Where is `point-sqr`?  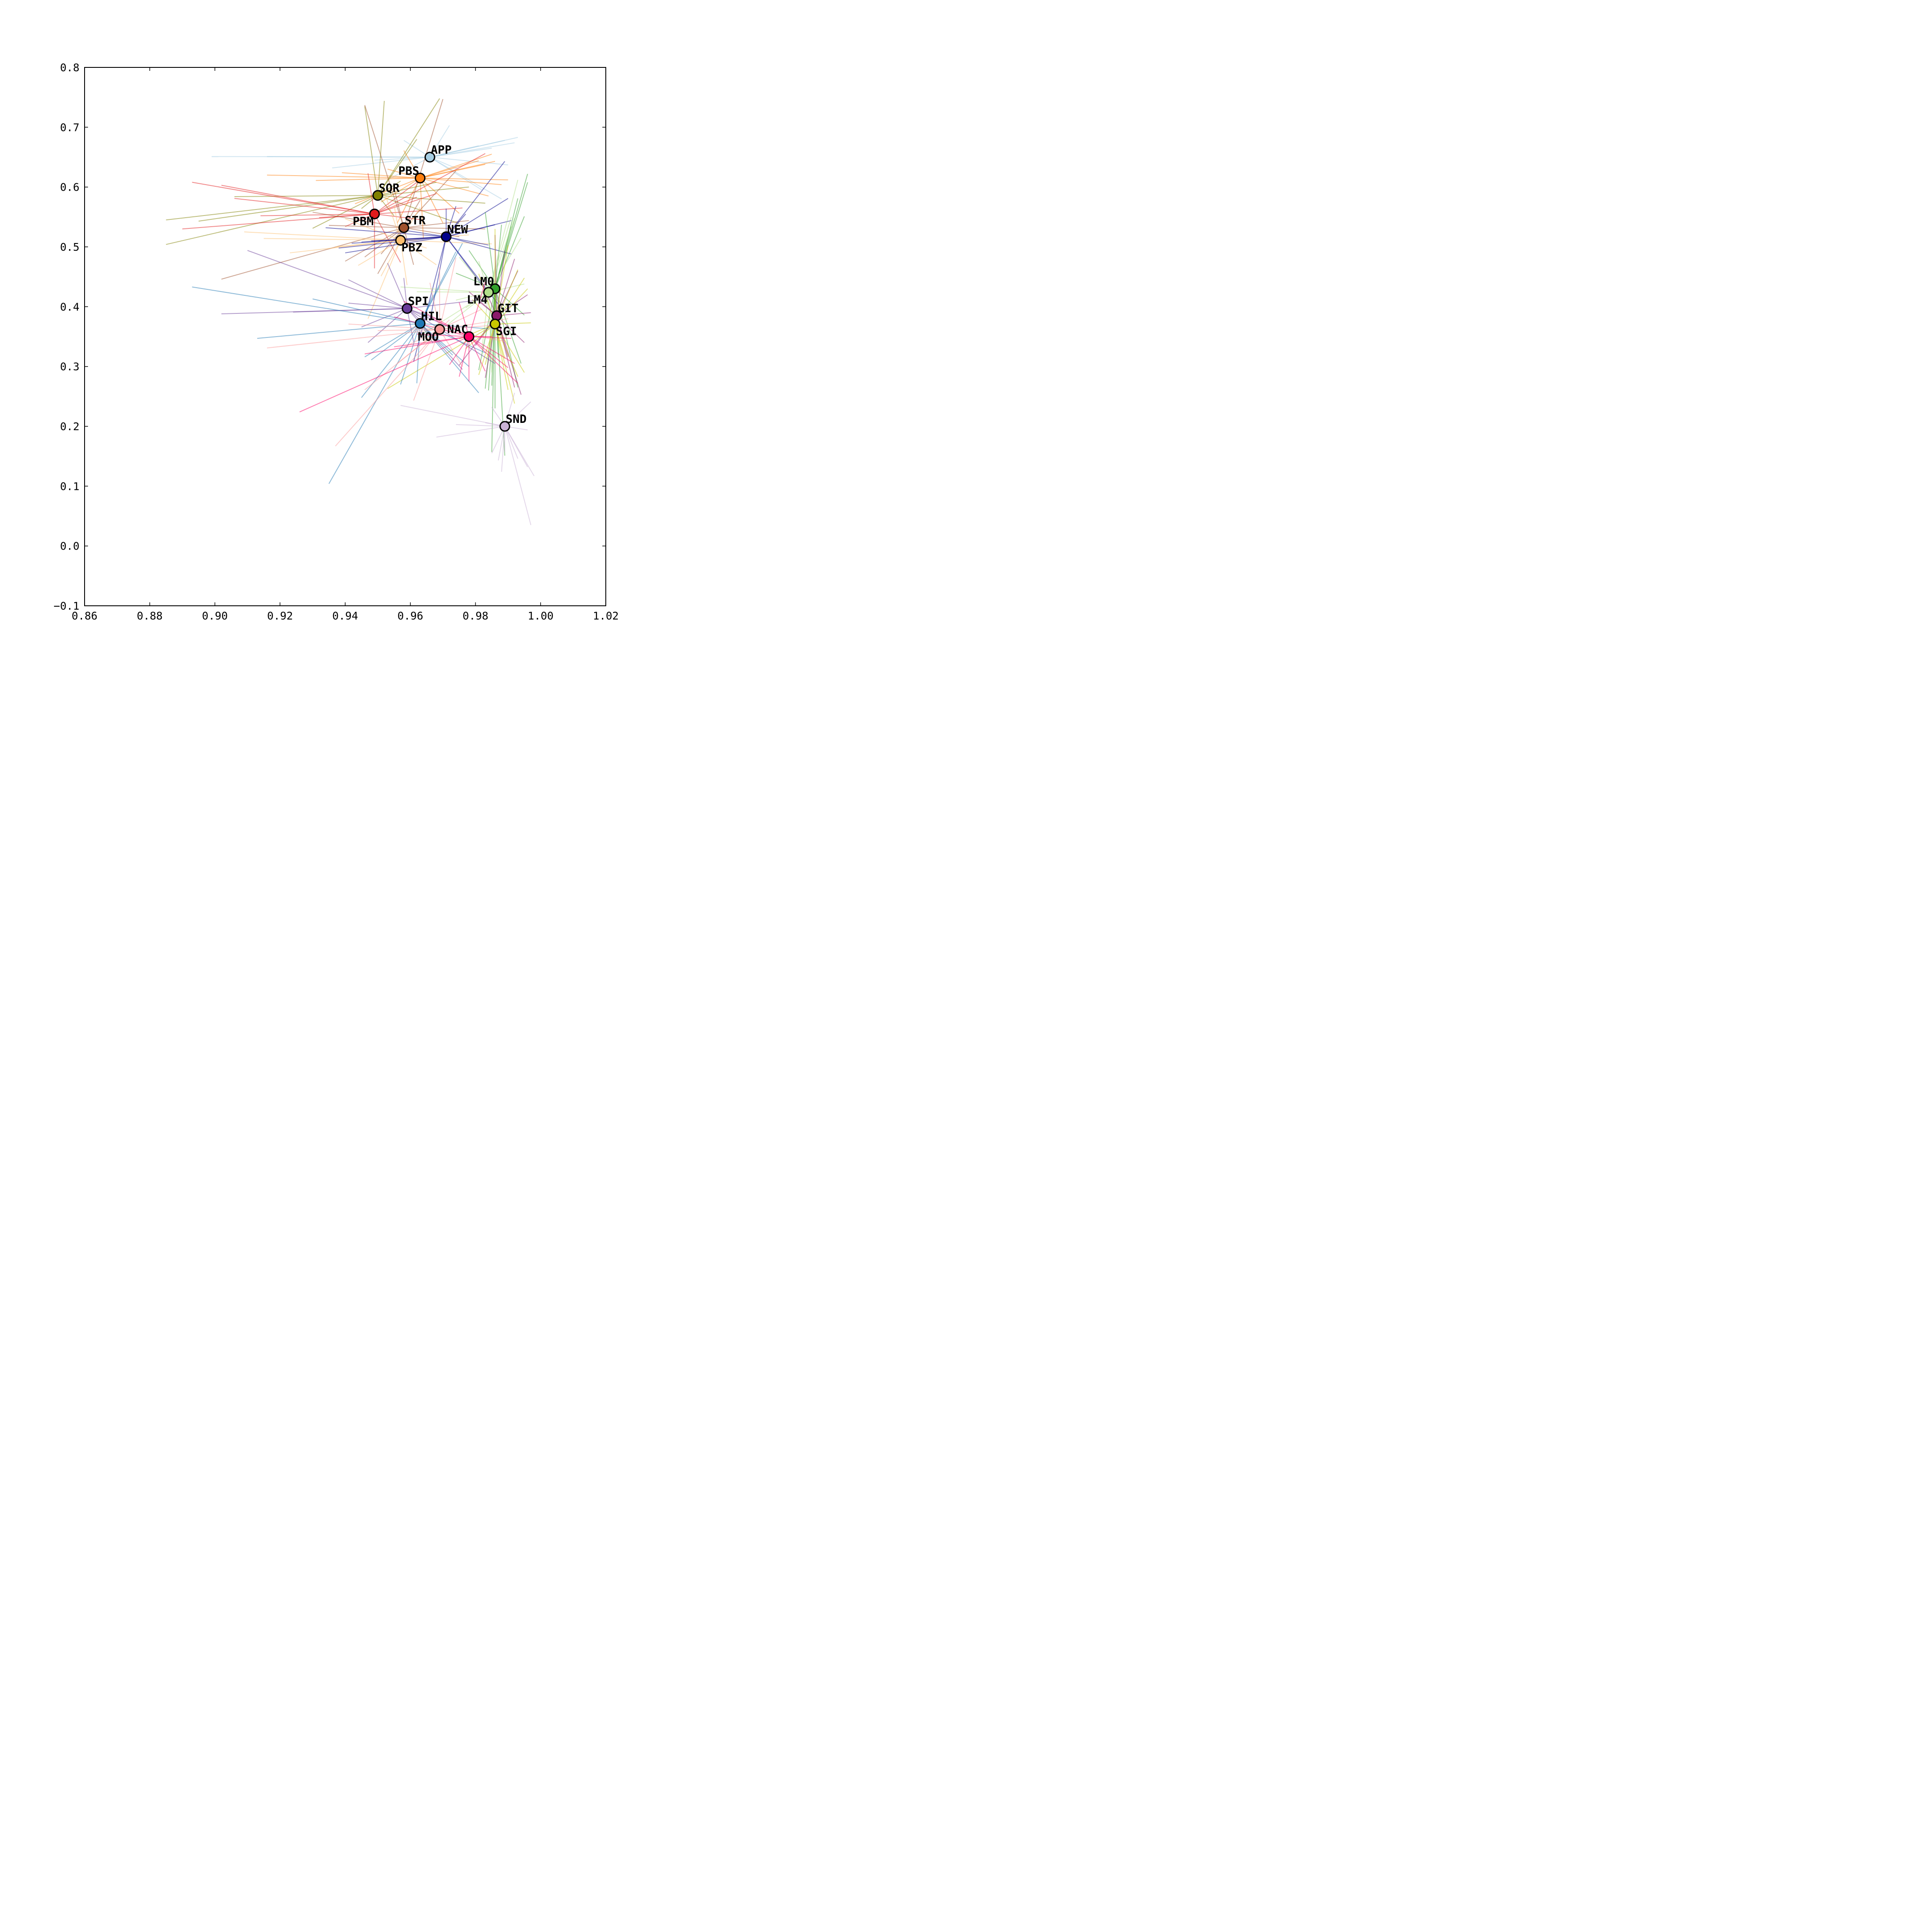
point-sqr is located at coordinates (377, 196).